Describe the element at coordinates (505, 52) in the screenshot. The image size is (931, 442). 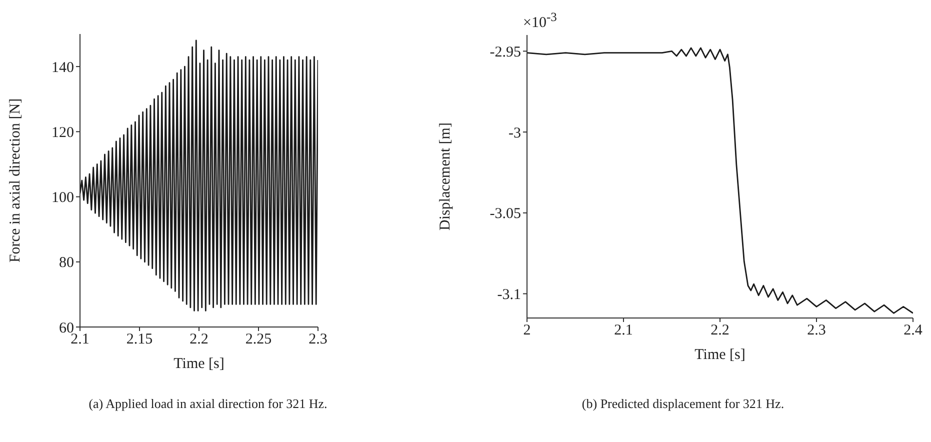
I see `y-tick-label: -2.95` at that location.